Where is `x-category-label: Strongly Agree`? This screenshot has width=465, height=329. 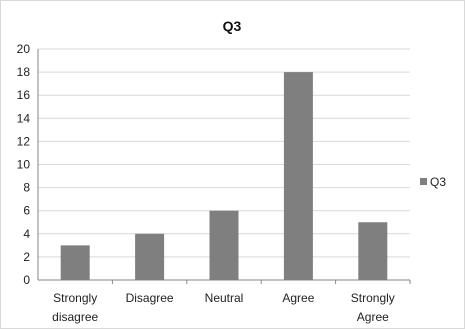 x-category-label: Strongly Agree is located at coordinates (373, 307).